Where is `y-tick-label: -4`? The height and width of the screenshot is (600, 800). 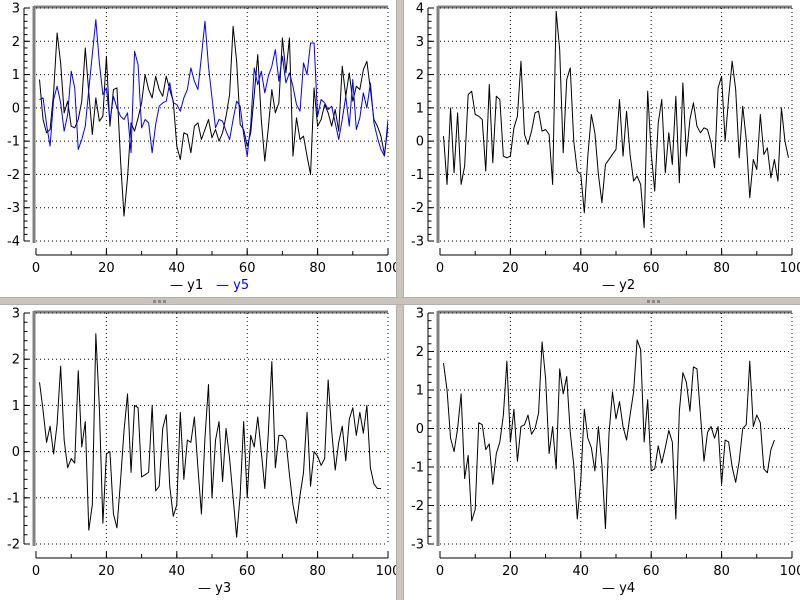 y-tick-label: -4 is located at coordinates (13, 242).